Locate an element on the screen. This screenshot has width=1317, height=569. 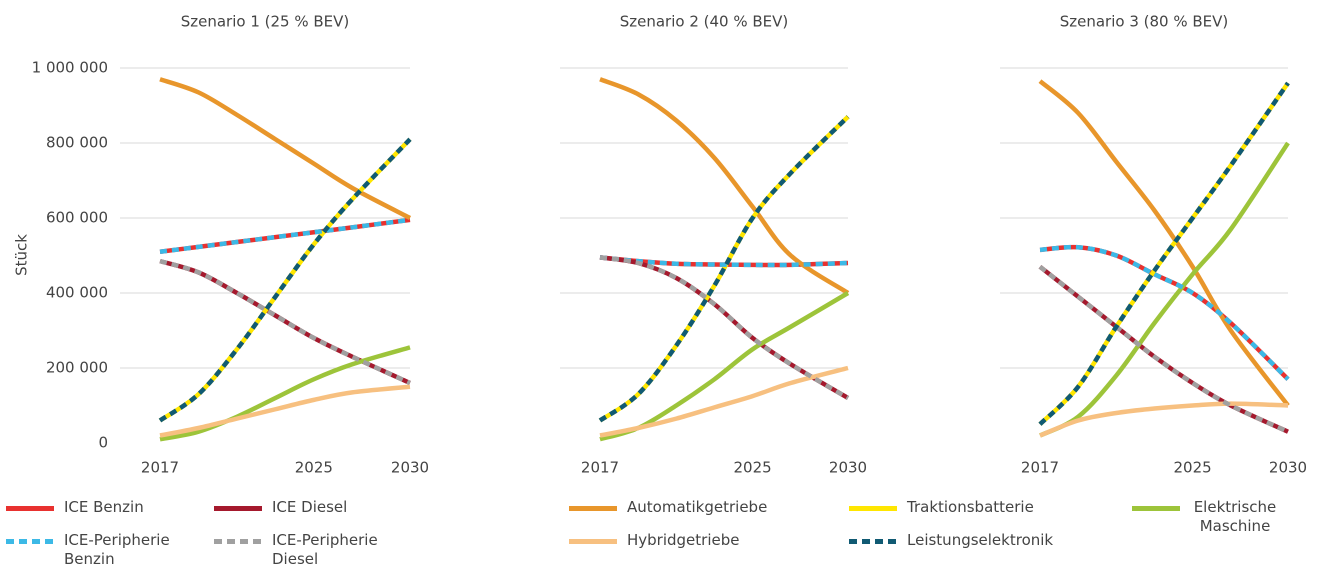
y-tick-label: 600 000 is located at coordinates (77, 218).